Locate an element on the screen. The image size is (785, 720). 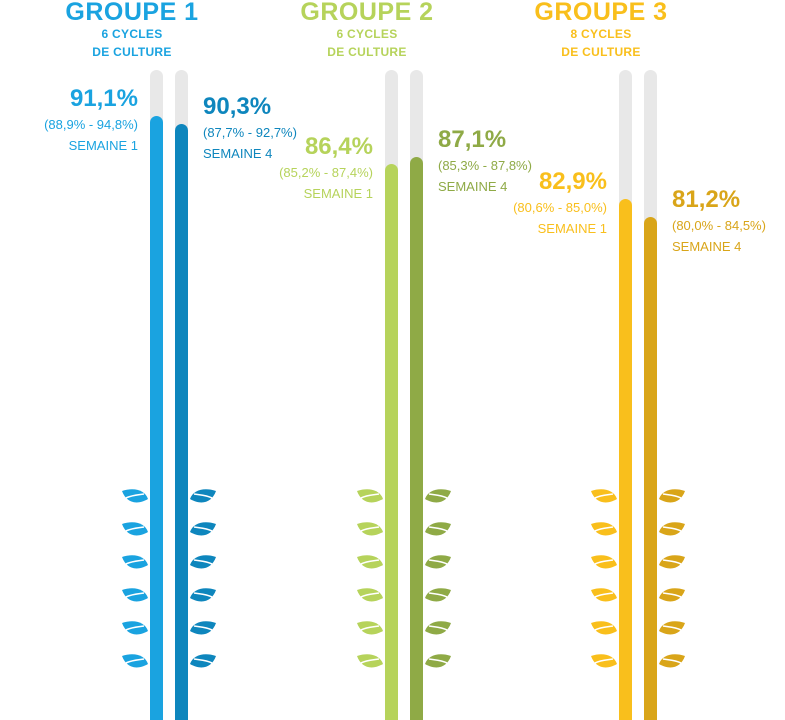
group-title: GROUPE 3 is located at coordinates (601, 13).